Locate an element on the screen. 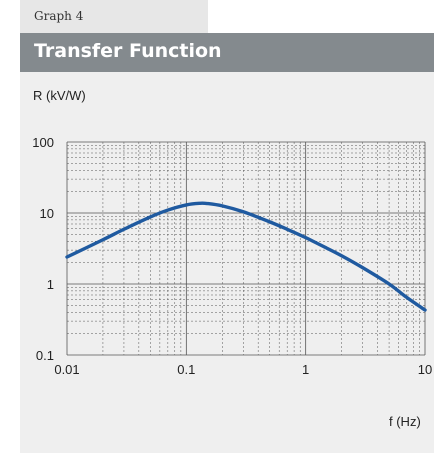 The height and width of the screenshot is (456, 437). chart-title: Transfer Function is located at coordinates (128, 51).